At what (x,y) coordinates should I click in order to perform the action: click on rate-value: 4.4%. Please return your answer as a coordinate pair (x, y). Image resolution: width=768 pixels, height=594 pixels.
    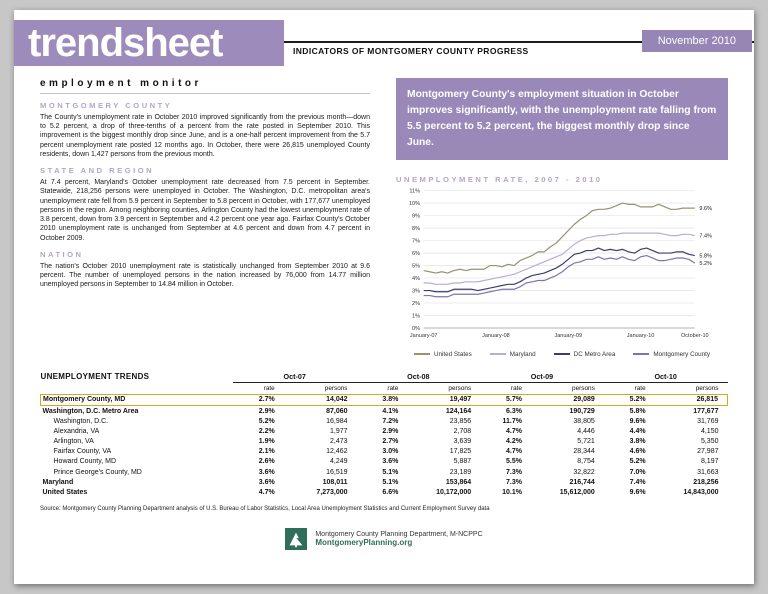
    Looking at the image, I should click on (637, 431).